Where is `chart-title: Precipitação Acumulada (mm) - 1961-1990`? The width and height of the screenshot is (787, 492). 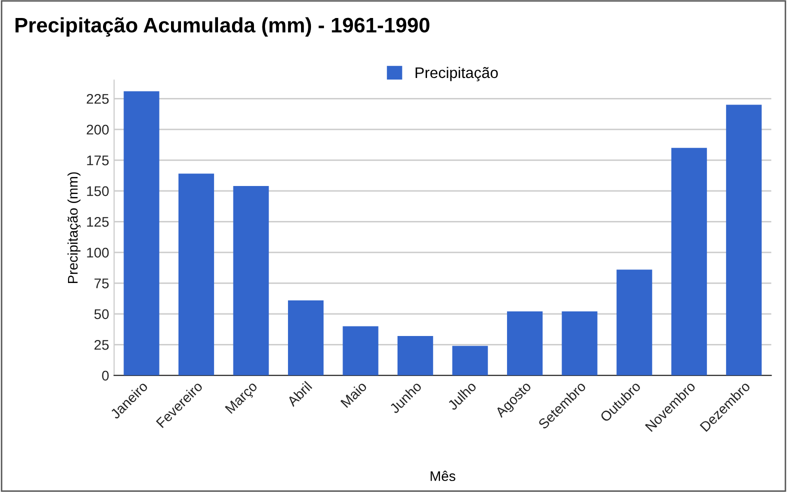 chart-title: Precipitação Acumulada (mm) - 1961-1990 is located at coordinates (223, 27).